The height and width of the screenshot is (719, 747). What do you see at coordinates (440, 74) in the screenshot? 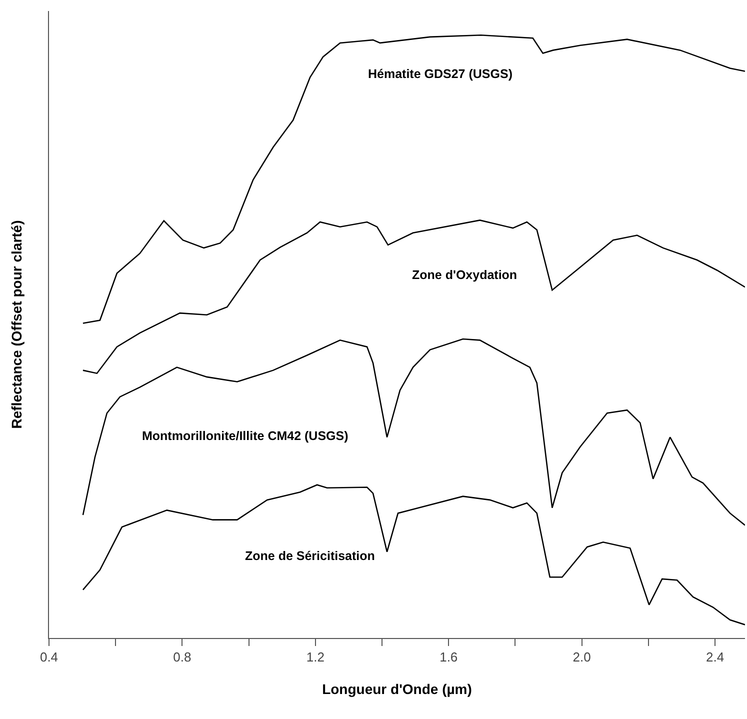
I see `text: Hématite GDS27 (USGS)` at bounding box center [440, 74].